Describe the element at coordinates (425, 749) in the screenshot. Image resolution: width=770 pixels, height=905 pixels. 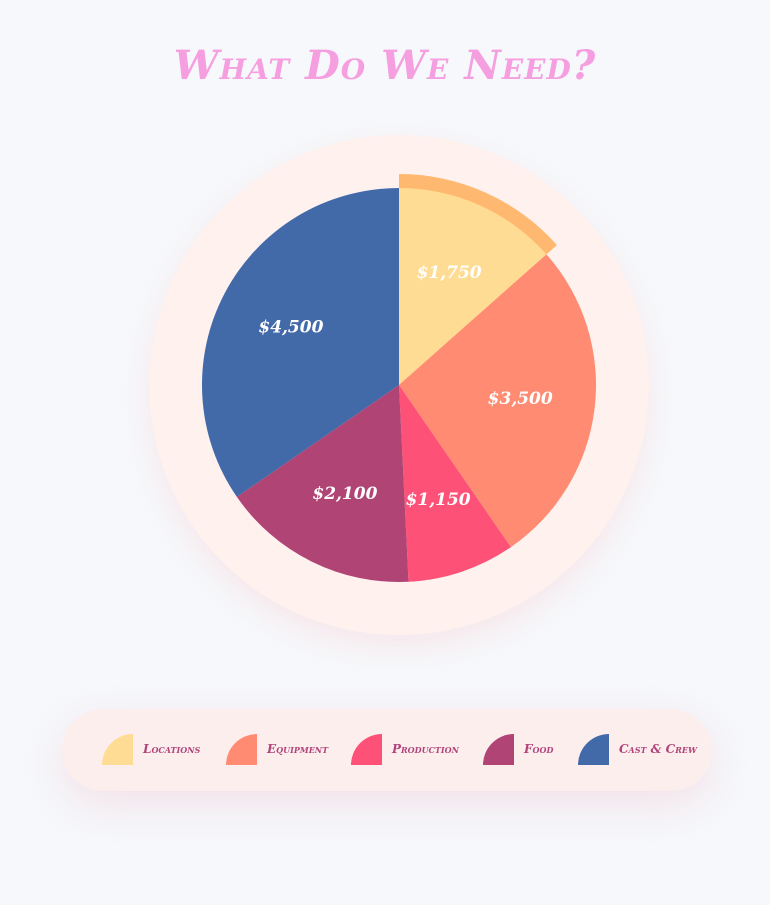
I see `legend-label: Production` at that location.